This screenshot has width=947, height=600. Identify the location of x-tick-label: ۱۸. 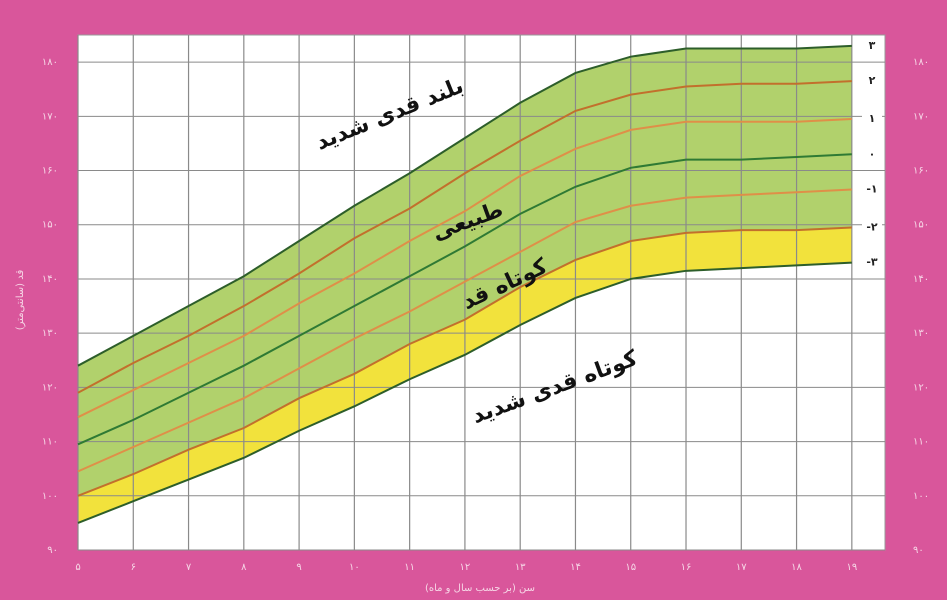
(796, 567).